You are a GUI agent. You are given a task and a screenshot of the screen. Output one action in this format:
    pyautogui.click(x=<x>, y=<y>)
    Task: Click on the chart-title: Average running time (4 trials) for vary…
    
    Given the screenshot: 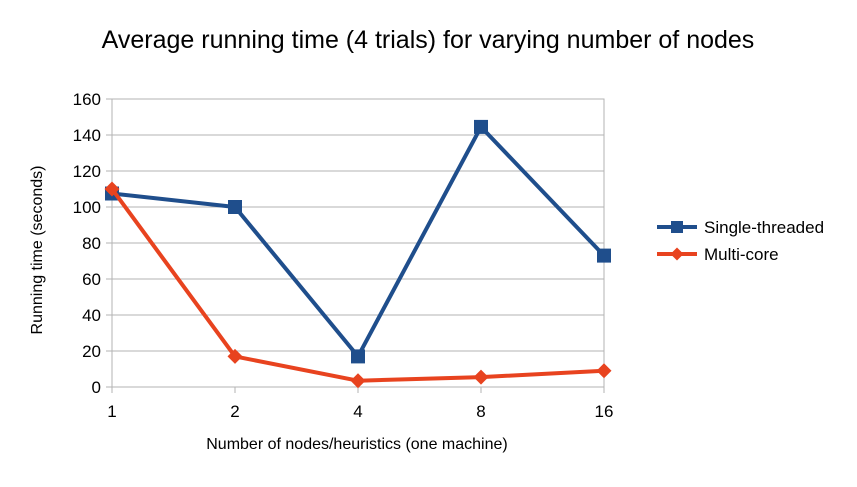 What is the action you would take?
    pyautogui.click(x=428, y=40)
    